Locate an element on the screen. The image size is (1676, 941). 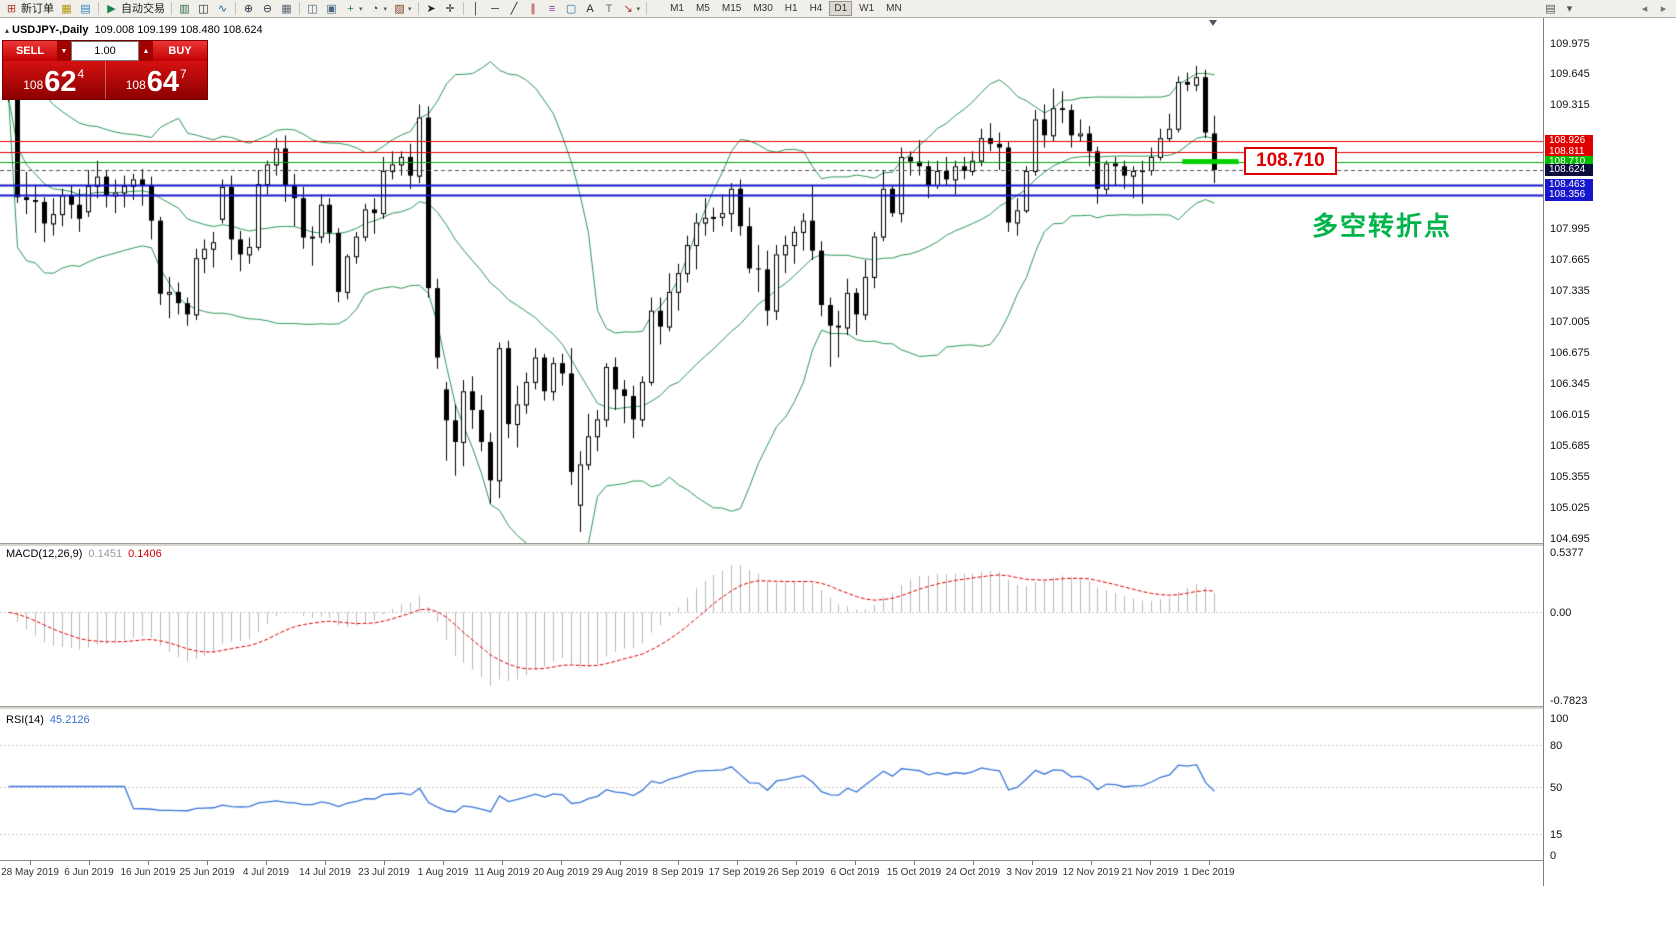
arrows-button: ↘ ▾ is located at coordinates (631, 9).